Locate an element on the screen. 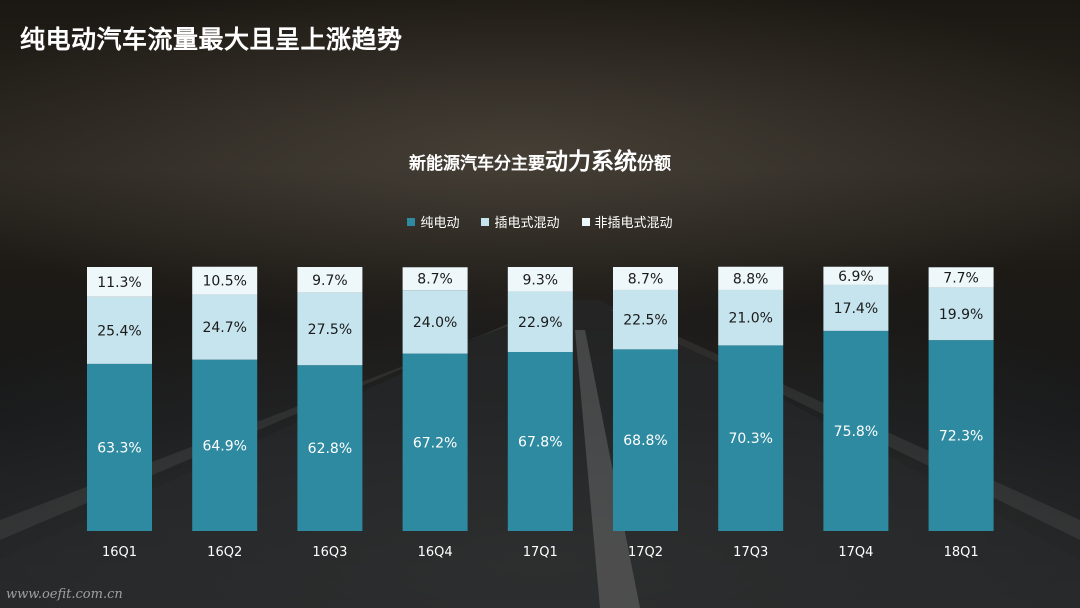 The height and width of the screenshot is (608, 1080). x-tick-label-17Q1: 17Q1 is located at coordinates (540, 552).